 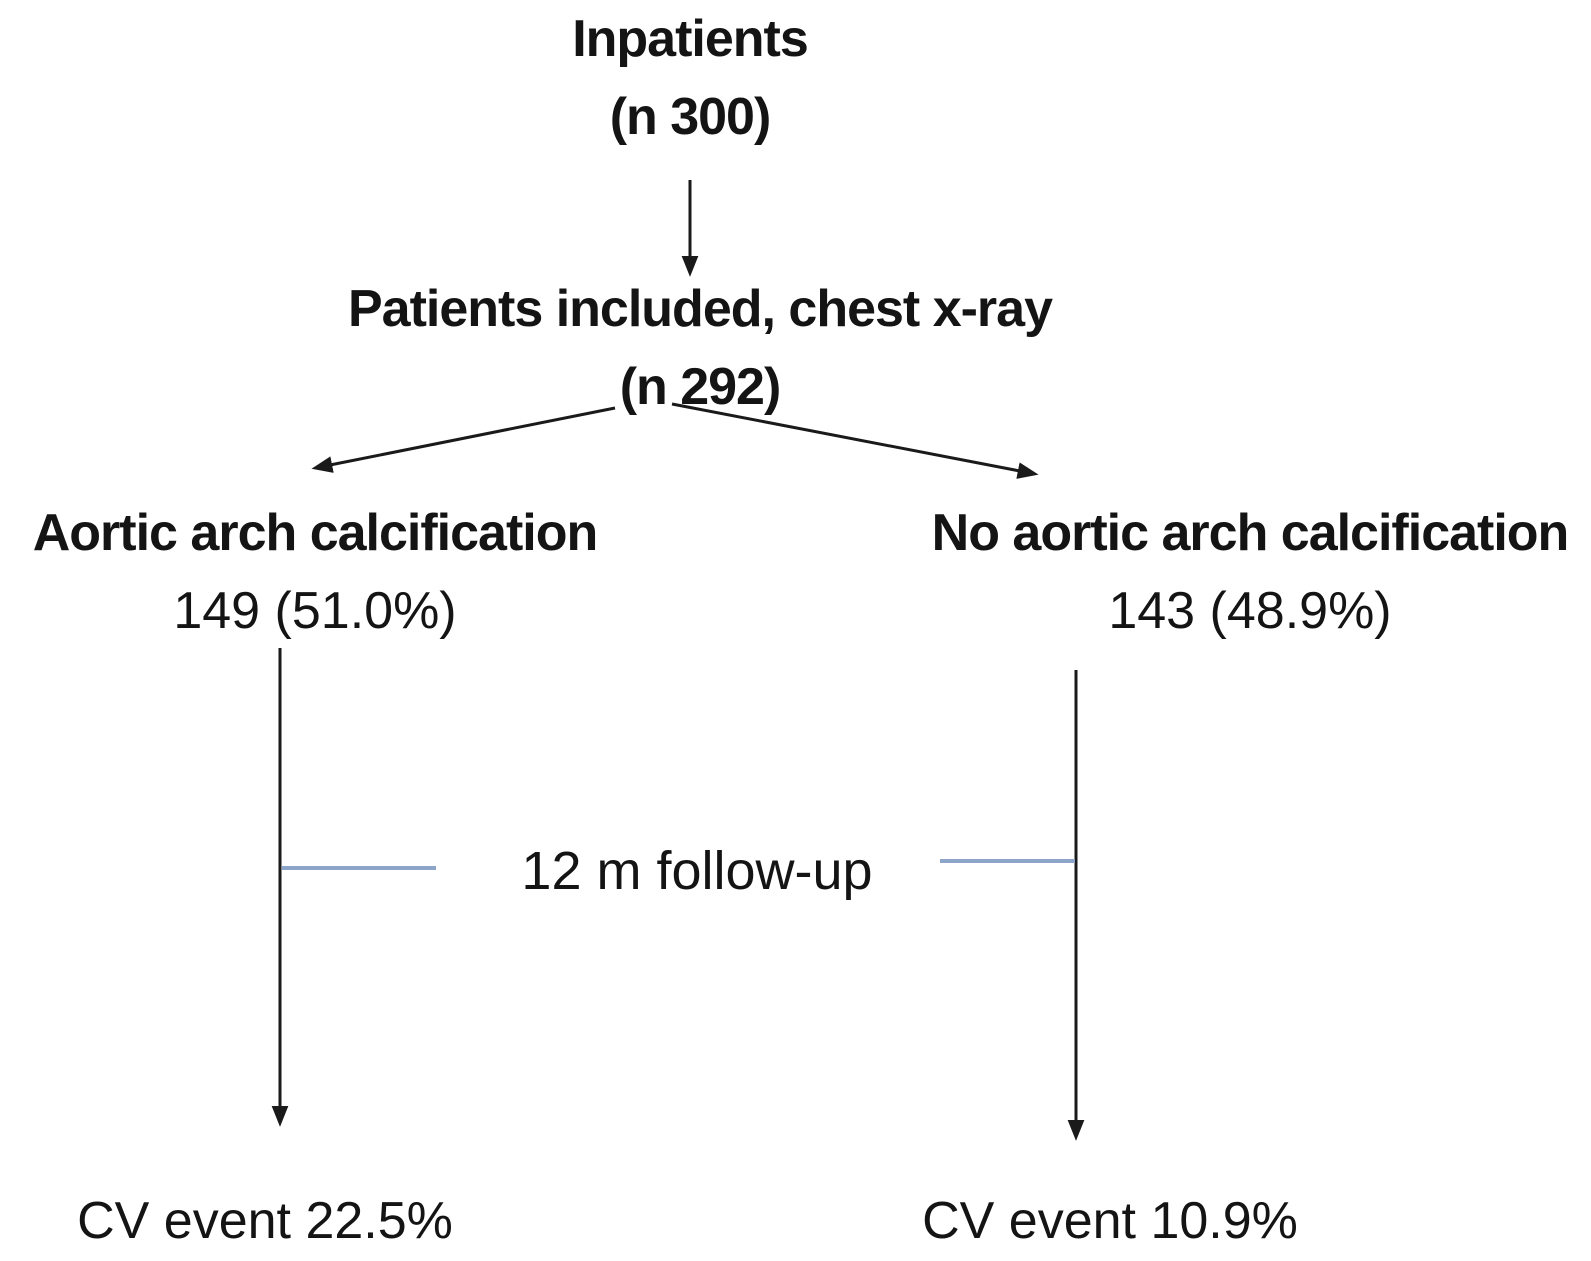 I want to click on arrow-included-to-no-calcification, so click(x=855, y=440).